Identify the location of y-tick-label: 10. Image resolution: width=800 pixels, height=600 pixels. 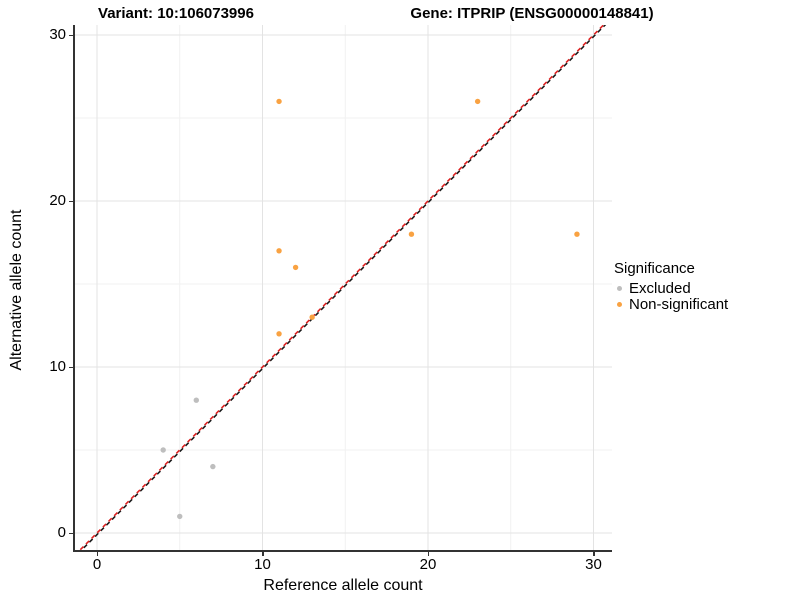
(57, 366).